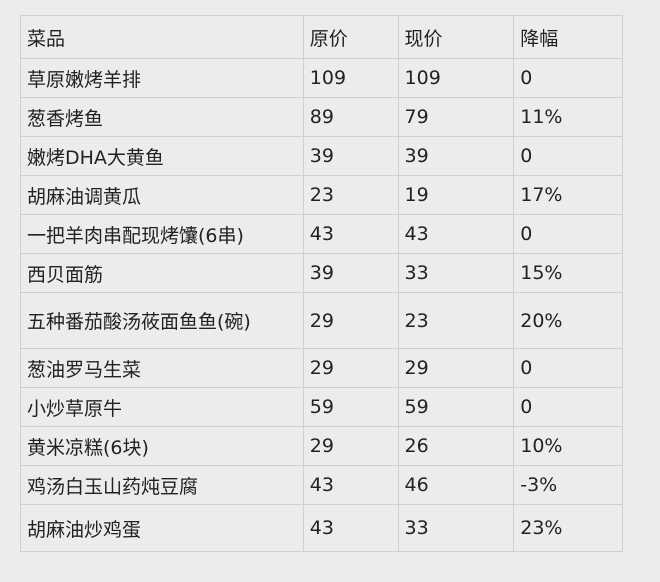  I want to click on cell-discount: 11%, so click(568, 117).